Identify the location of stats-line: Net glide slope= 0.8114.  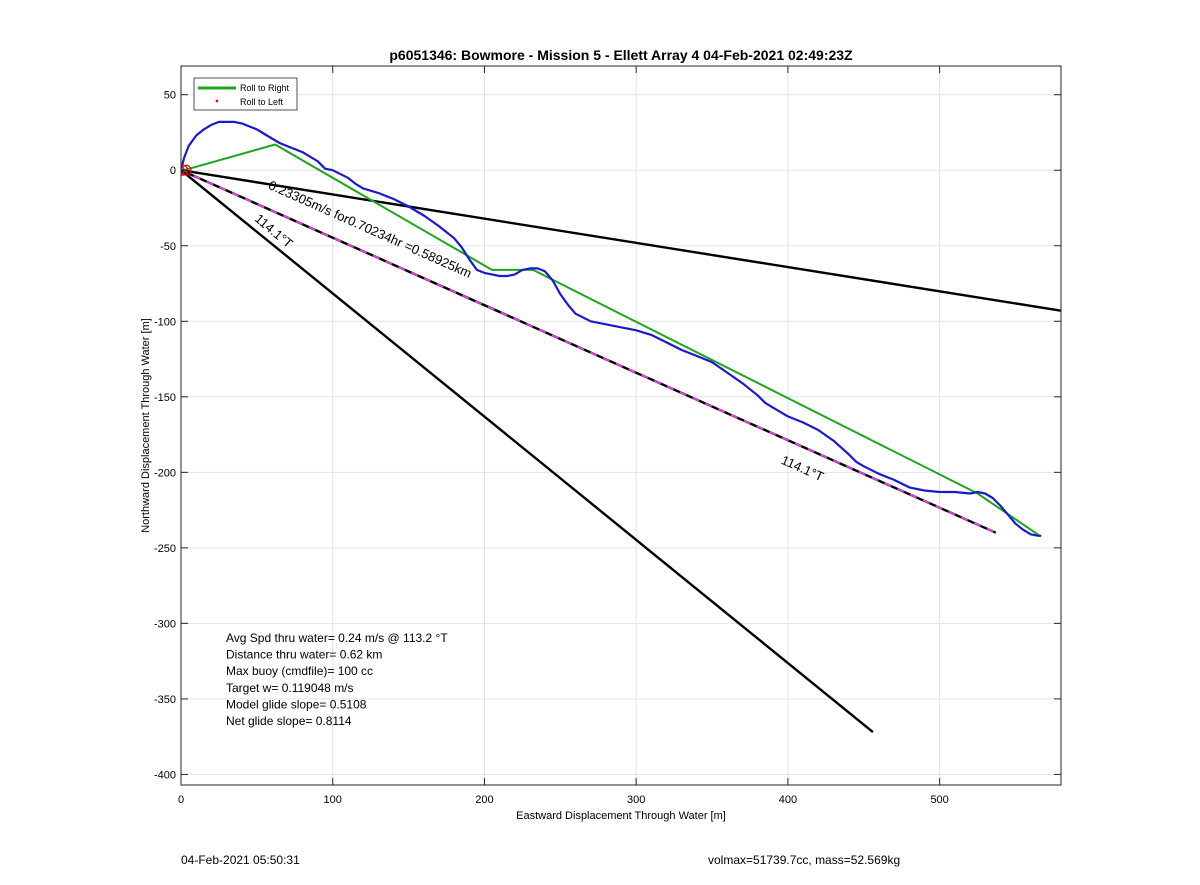
(289, 721).